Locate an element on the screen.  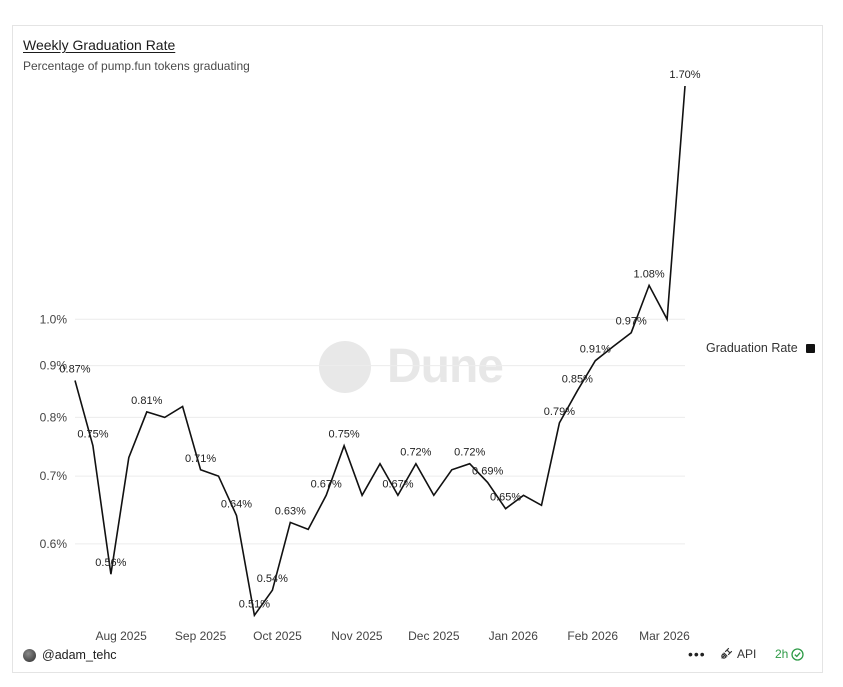
legend-label: Graduation Rate is located at coordinates (752, 348).